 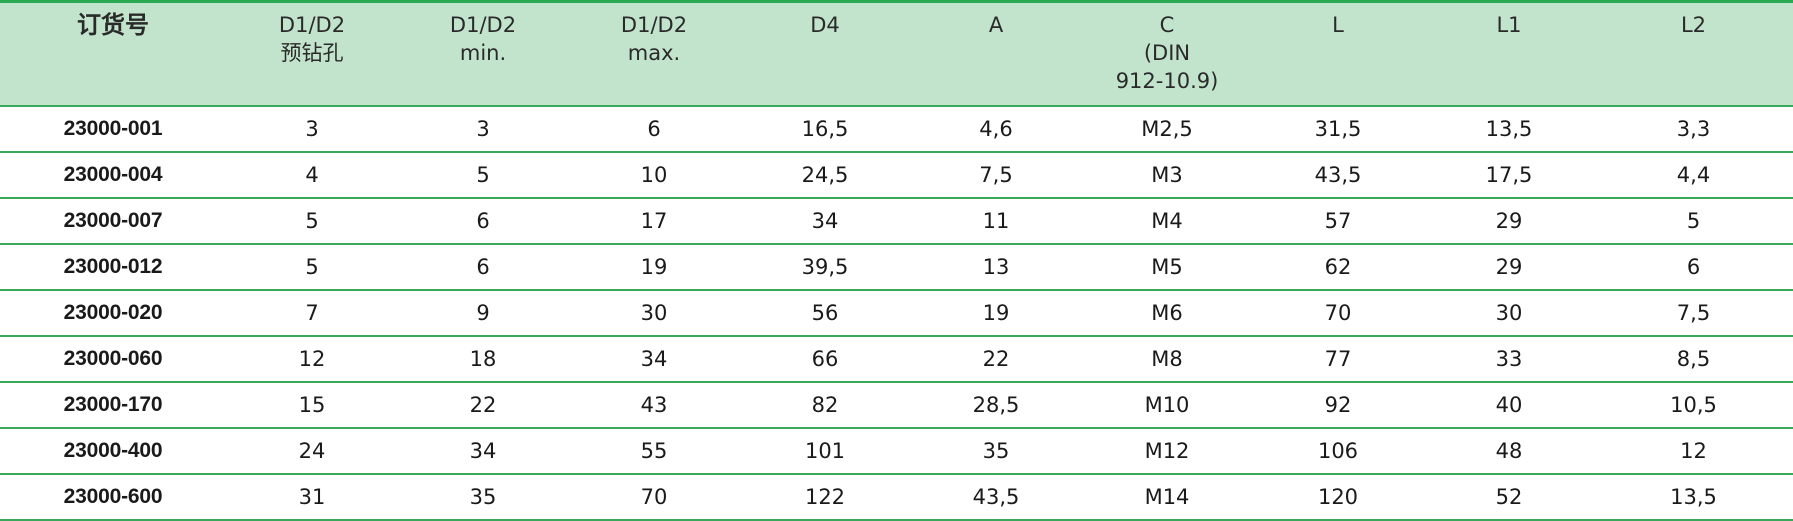 What do you see at coordinates (312, 359) in the screenshot?
I see `value-cell: 12` at bounding box center [312, 359].